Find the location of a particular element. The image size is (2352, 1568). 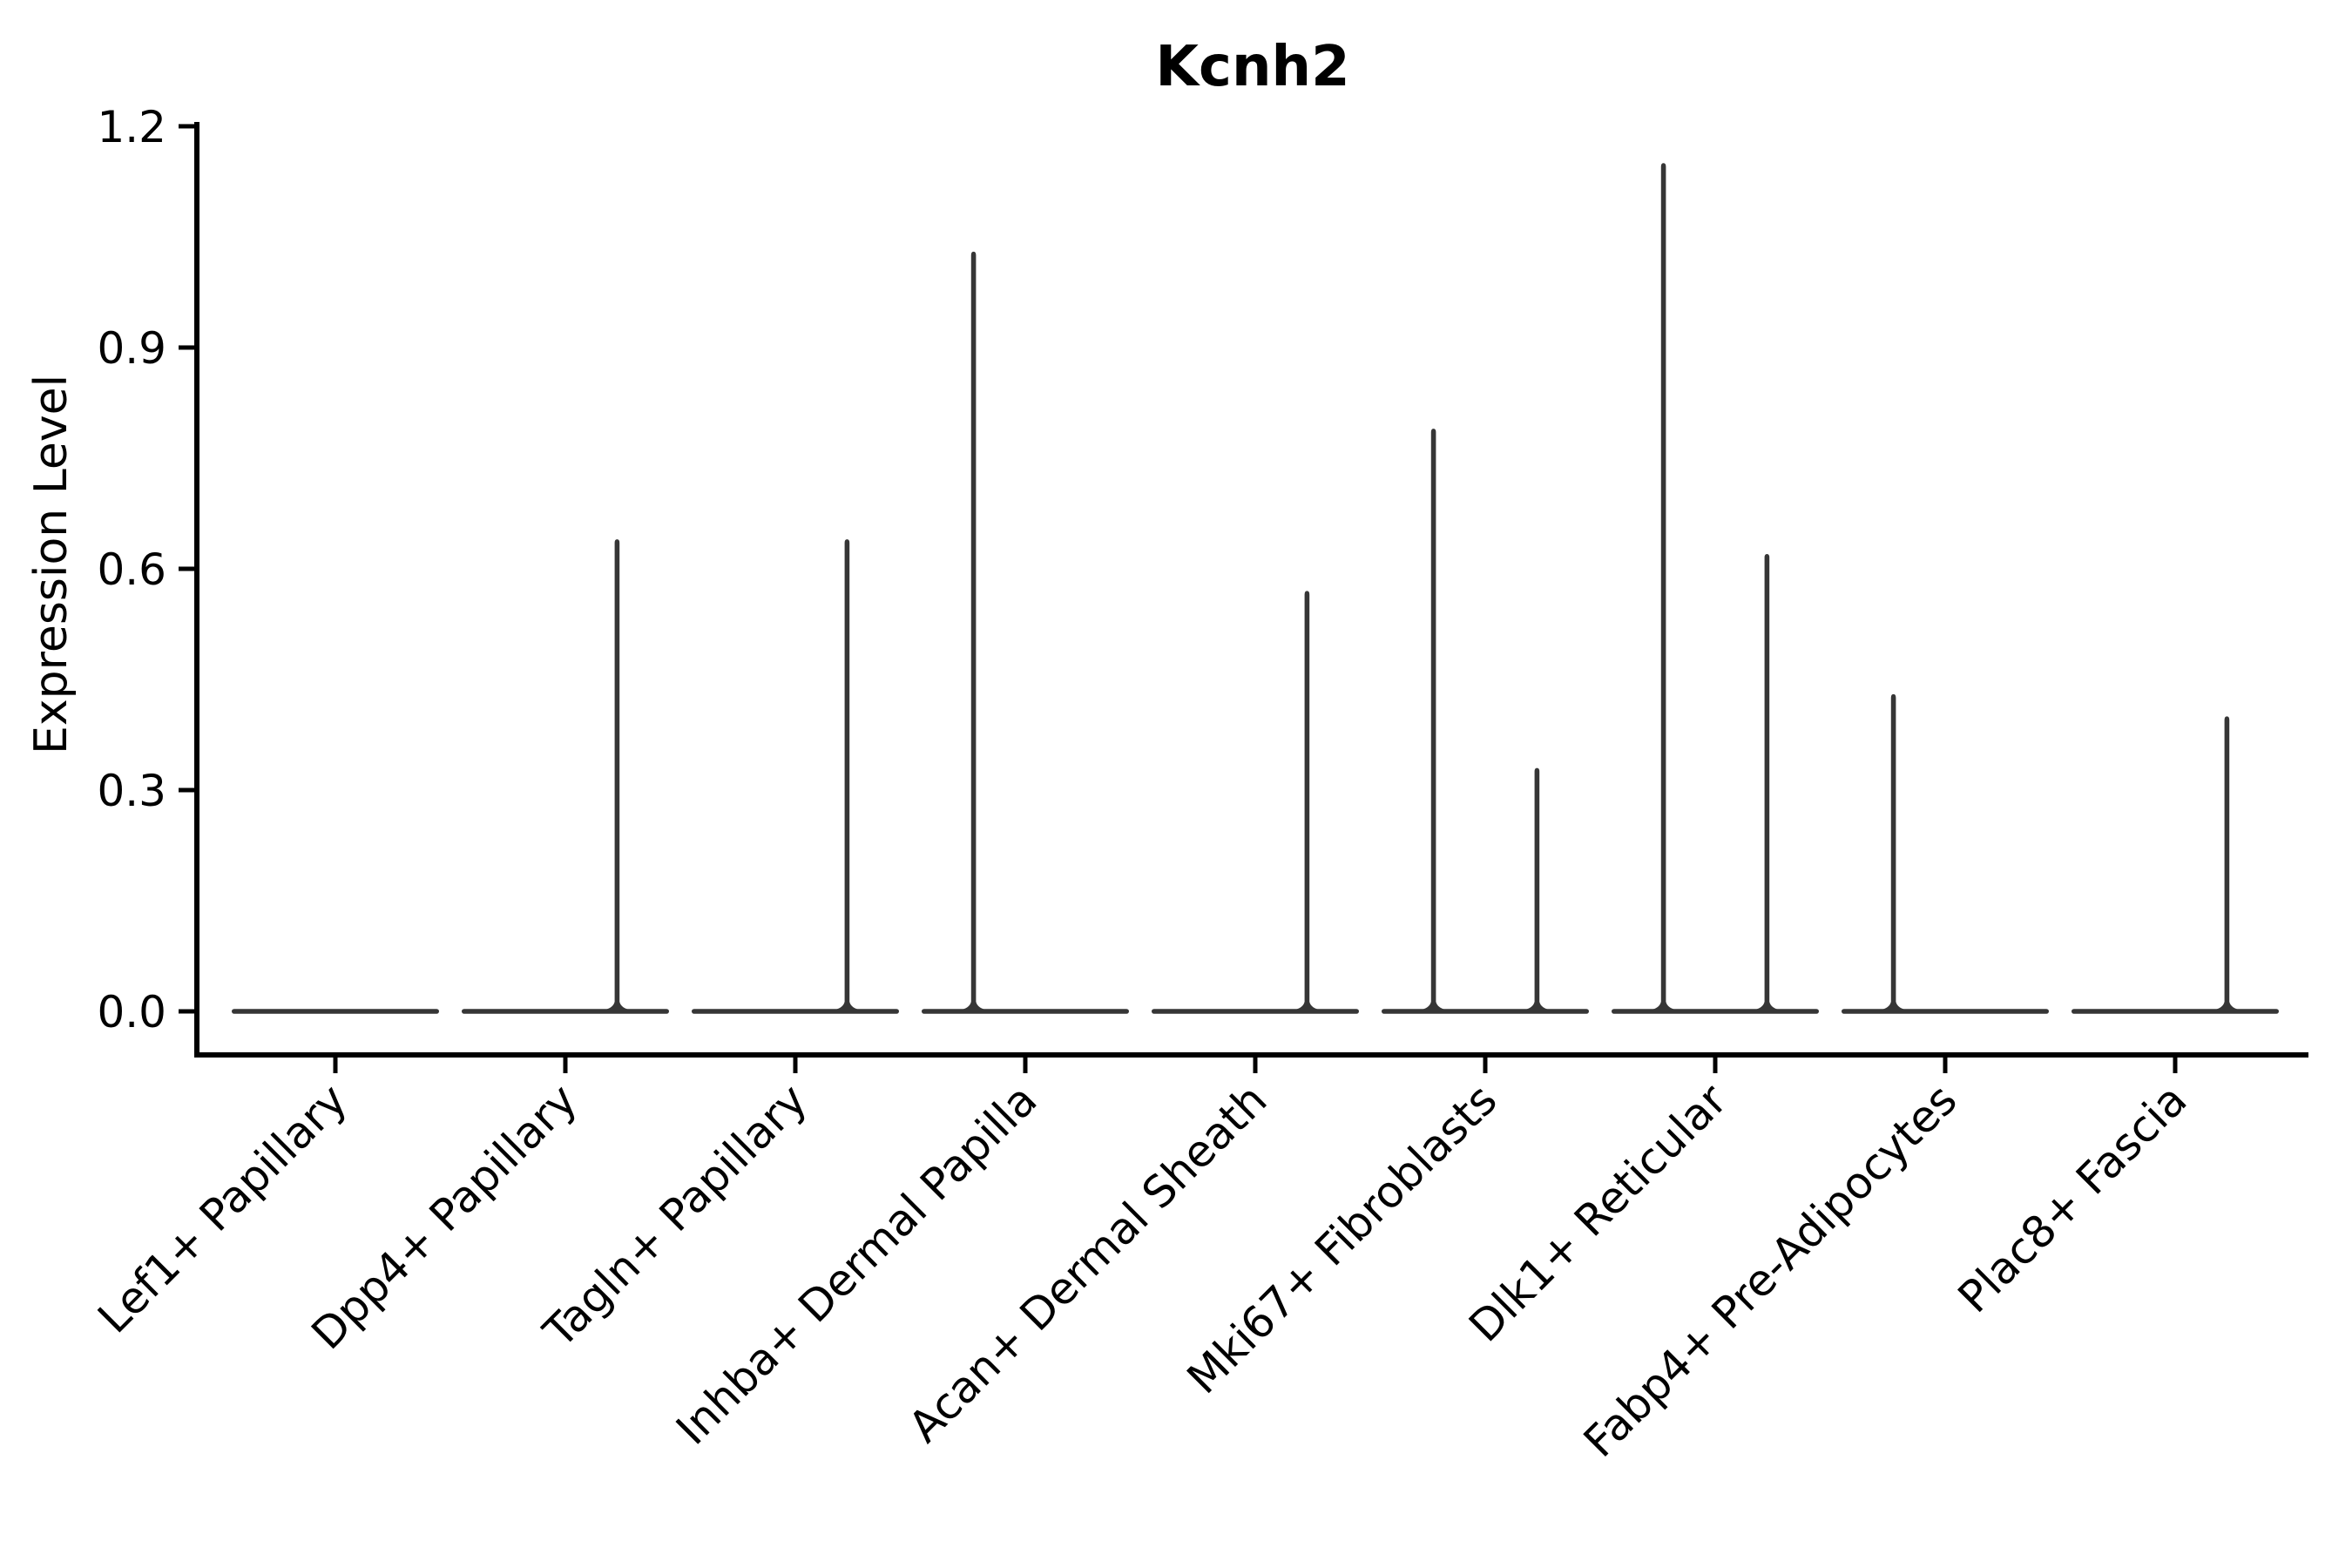

y-ticks: 0.0 0.3 0.6 0.9 1.2 is located at coordinates (145, 569).